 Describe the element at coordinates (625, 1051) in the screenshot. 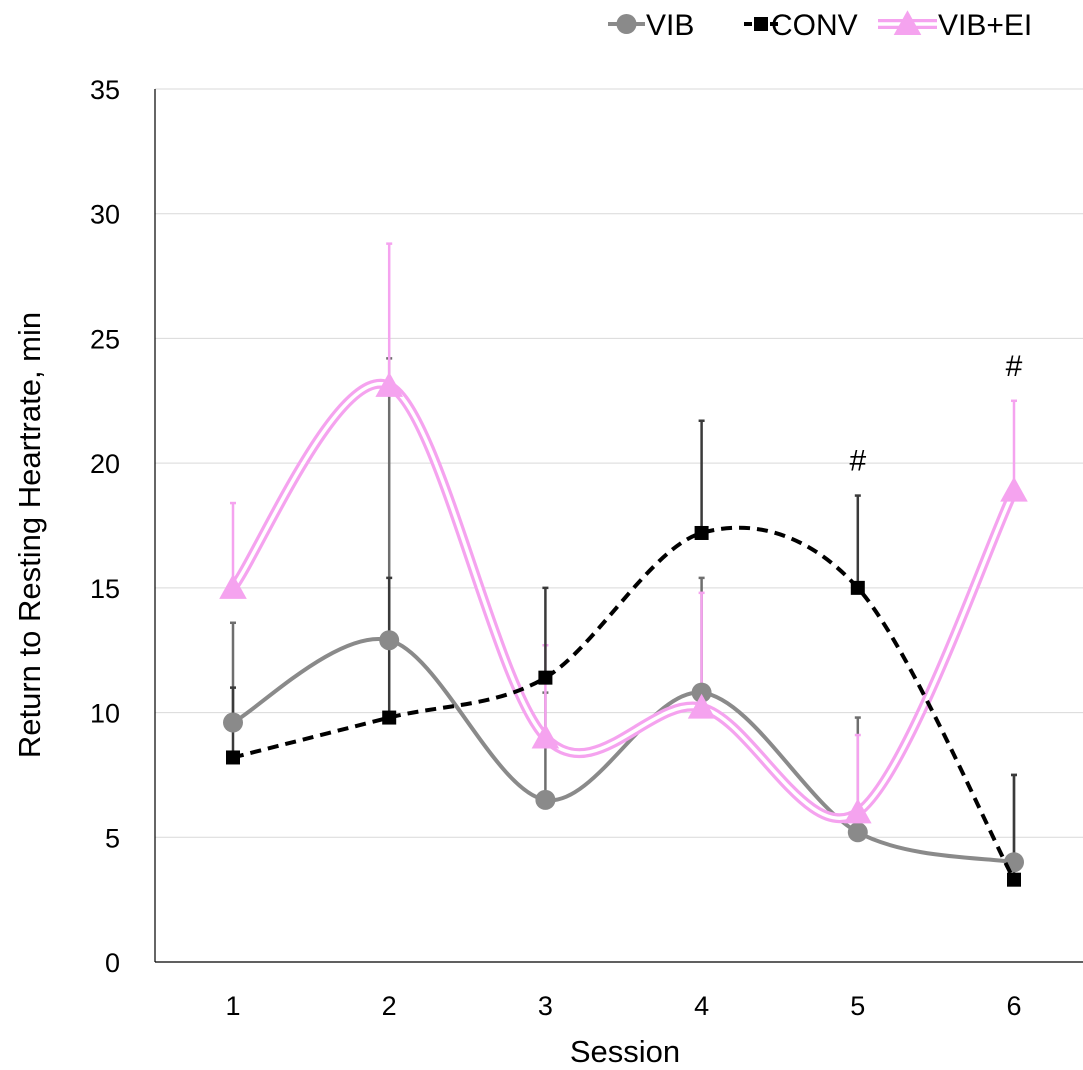

I see `x-axis-title: Session` at that location.